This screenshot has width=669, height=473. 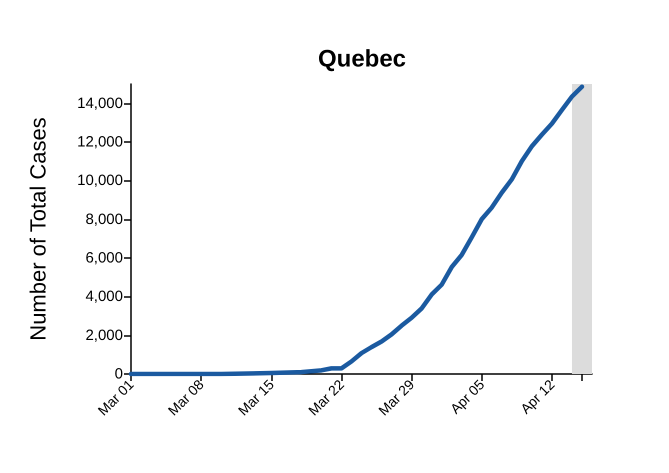 What do you see at coordinates (326, 397) in the screenshot?
I see `x-tick-label: Mar 22` at bounding box center [326, 397].